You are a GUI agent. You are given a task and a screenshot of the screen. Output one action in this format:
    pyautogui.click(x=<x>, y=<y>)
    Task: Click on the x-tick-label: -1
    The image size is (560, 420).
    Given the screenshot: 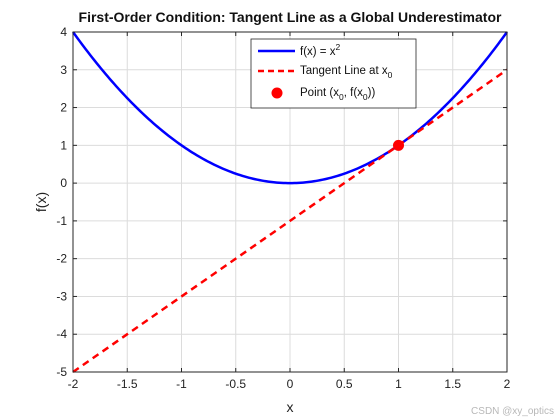 What is the action you would take?
    pyautogui.click(x=181, y=384)
    